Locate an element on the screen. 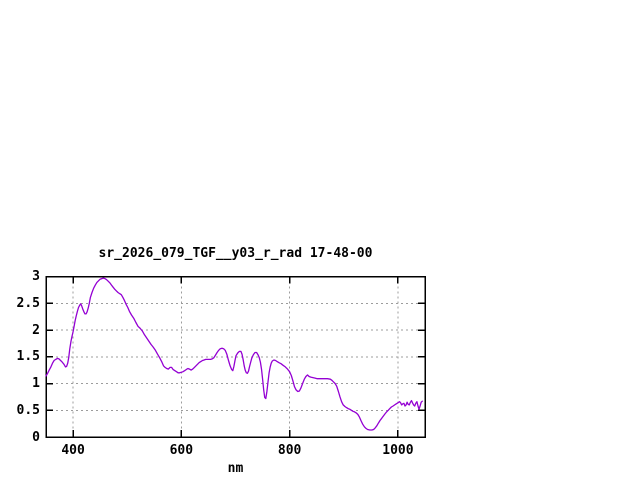 The height and width of the screenshot is (480, 640). y-tick-label: 2 is located at coordinates (36, 330).